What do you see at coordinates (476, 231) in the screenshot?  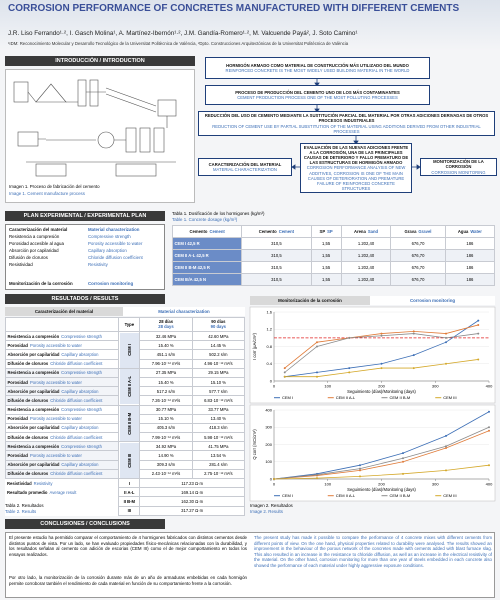 I see `header-text: Water` at bounding box center [476, 231].